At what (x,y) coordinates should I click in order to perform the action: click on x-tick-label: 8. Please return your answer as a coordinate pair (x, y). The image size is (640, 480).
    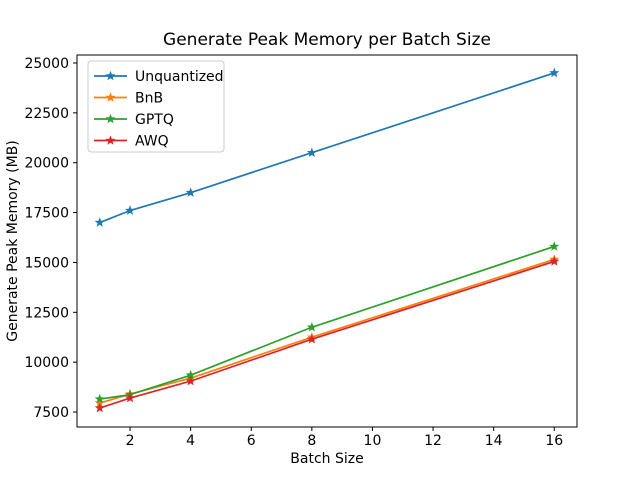
    Looking at the image, I should click on (311, 441).